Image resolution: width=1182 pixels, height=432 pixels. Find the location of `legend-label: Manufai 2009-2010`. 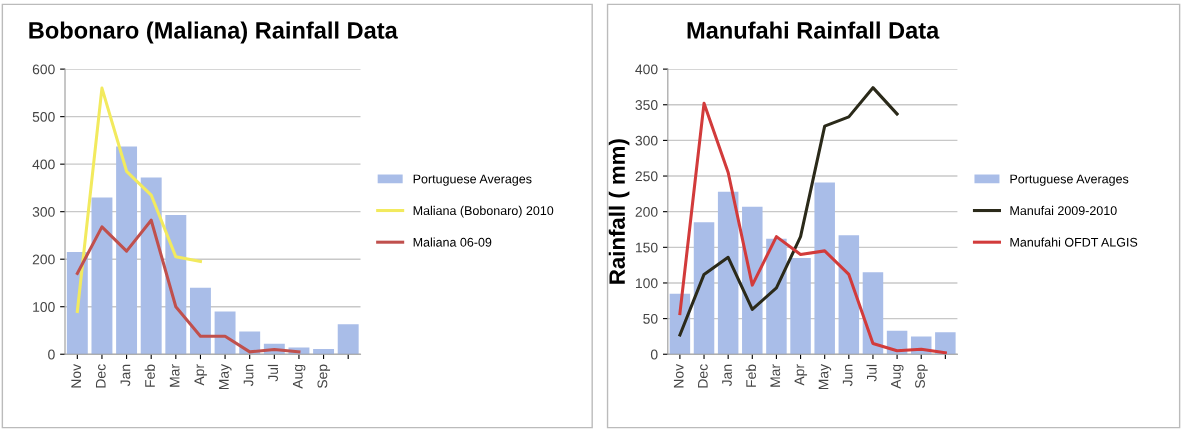

legend-label: Manufai 2009-2010 is located at coordinates (1063, 210).